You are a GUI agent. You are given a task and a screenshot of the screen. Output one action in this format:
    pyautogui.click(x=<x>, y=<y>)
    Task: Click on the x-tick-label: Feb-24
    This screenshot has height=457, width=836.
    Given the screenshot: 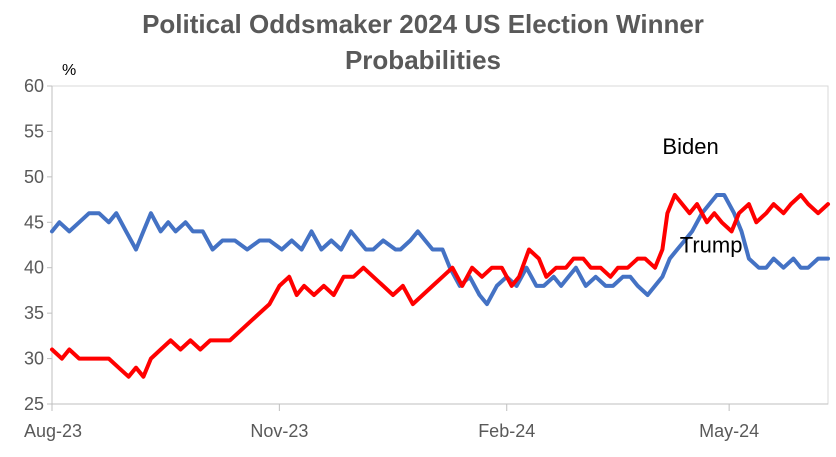 What is the action you would take?
    pyautogui.click(x=506, y=431)
    